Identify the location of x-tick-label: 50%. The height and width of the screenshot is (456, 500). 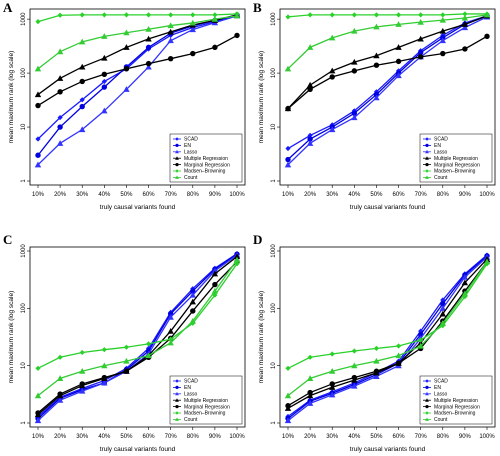
(126, 437).